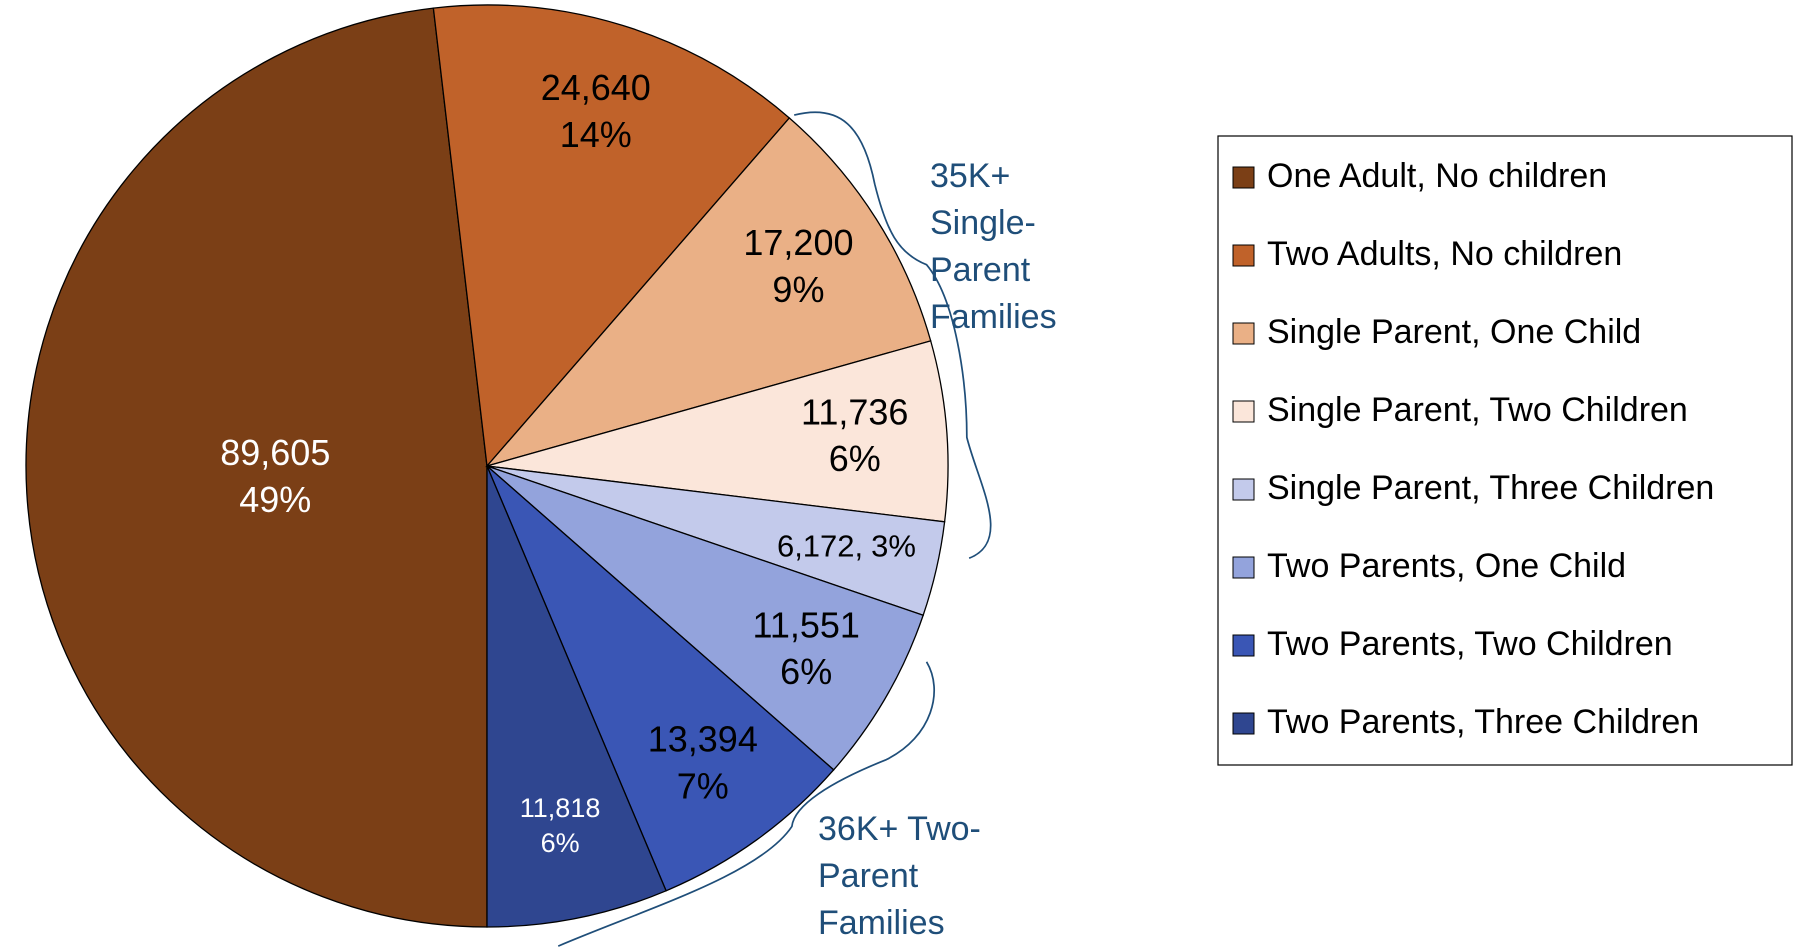 This screenshot has height=949, width=1802. What do you see at coordinates (805, 648) in the screenshot?
I see `data-label: 11,551 6%` at bounding box center [805, 648].